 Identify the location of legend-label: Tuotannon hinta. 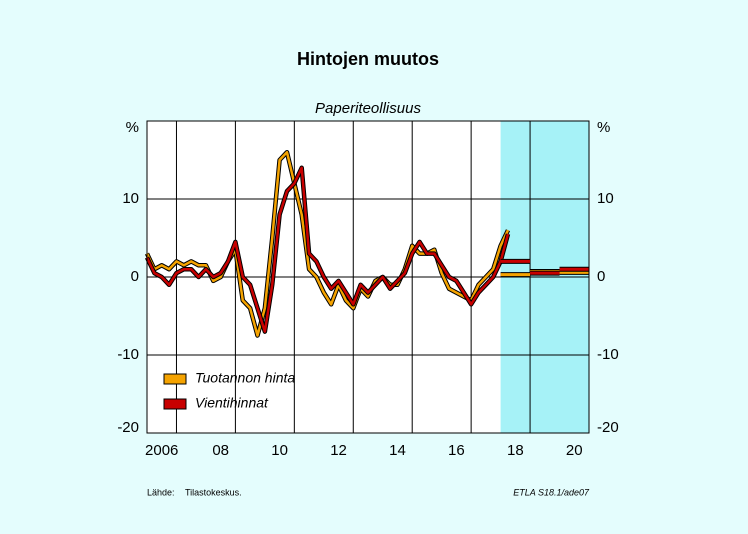
(245, 378).